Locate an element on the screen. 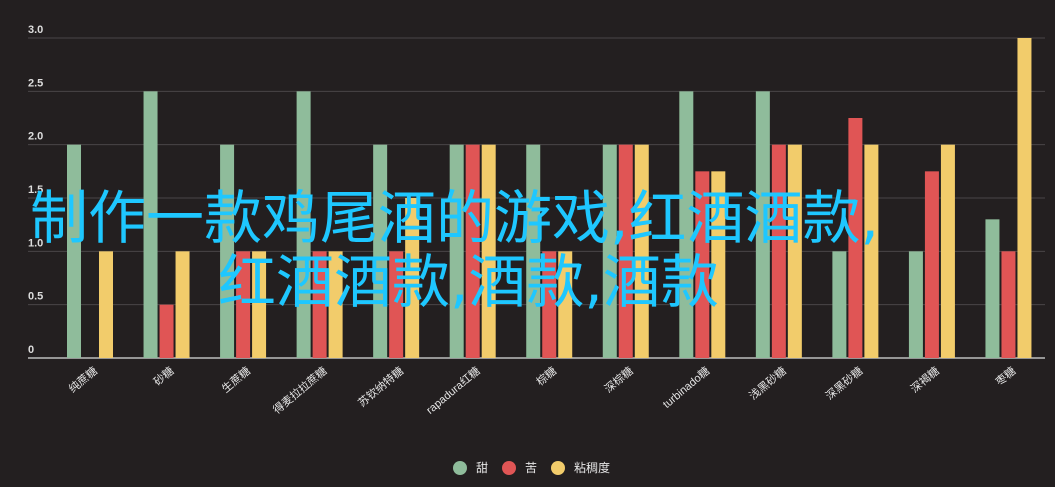 This screenshot has width=1055, height=487. x-category-label: 深黑砂糖 is located at coordinates (844, 383).